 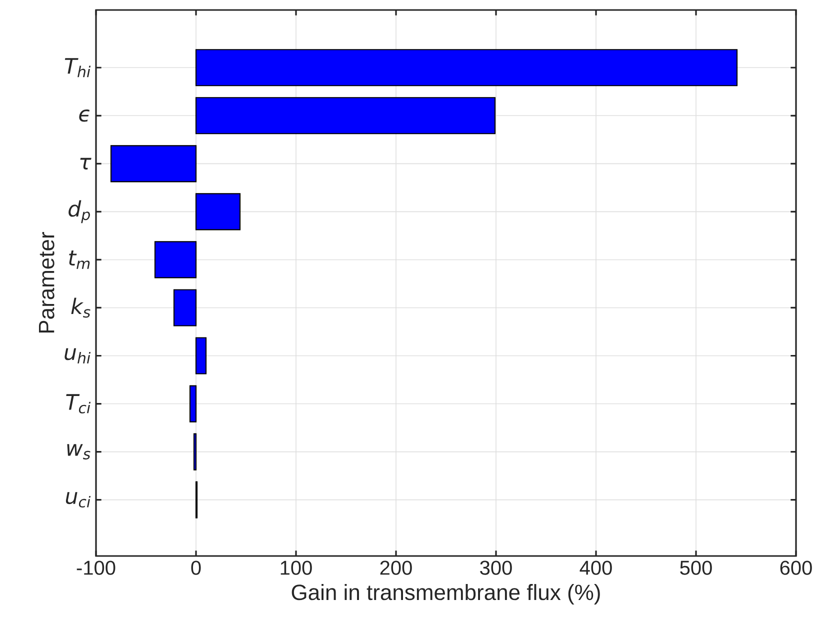 I want to click on x-tick-label: 0, so click(x=196, y=567).